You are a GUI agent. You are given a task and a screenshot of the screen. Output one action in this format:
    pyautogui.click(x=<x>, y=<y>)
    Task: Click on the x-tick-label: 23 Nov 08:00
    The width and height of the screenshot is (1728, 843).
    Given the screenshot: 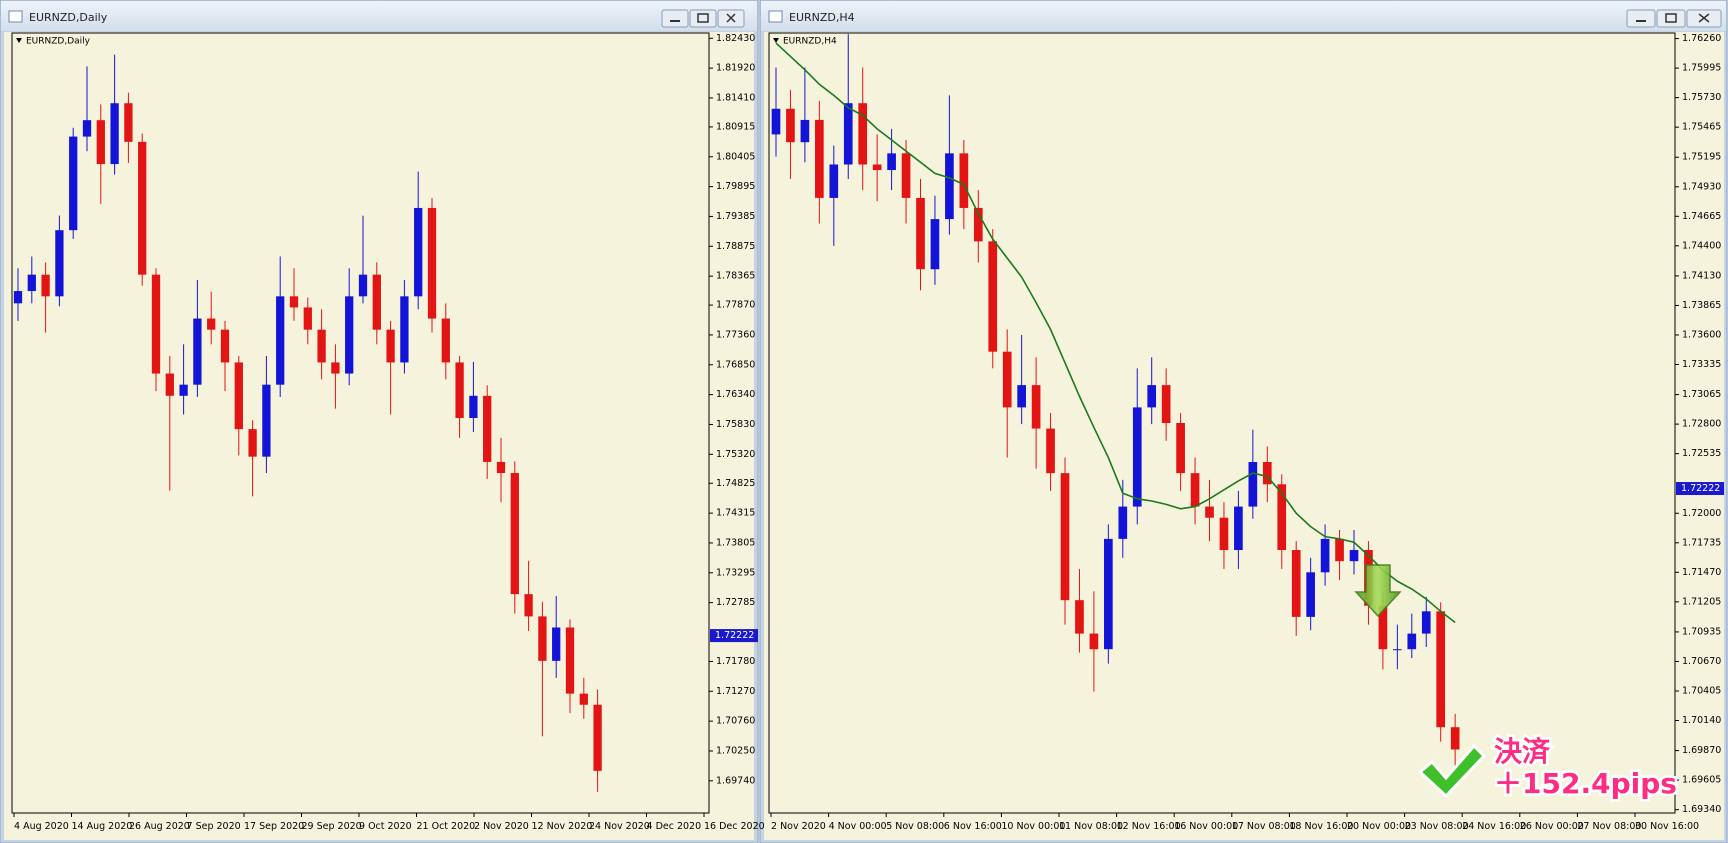 What is the action you would take?
    pyautogui.click(x=1437, y=826)
    